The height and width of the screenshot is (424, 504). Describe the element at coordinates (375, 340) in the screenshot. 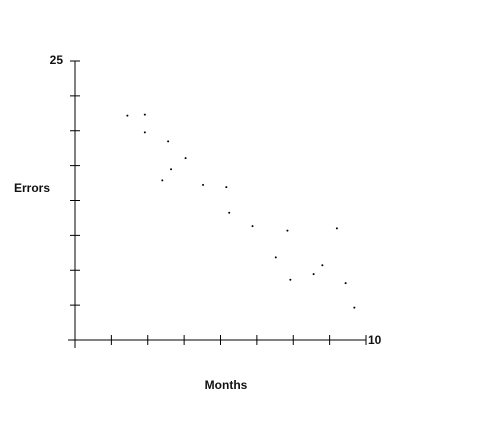

I see `x-tick-label: 10` at that location.